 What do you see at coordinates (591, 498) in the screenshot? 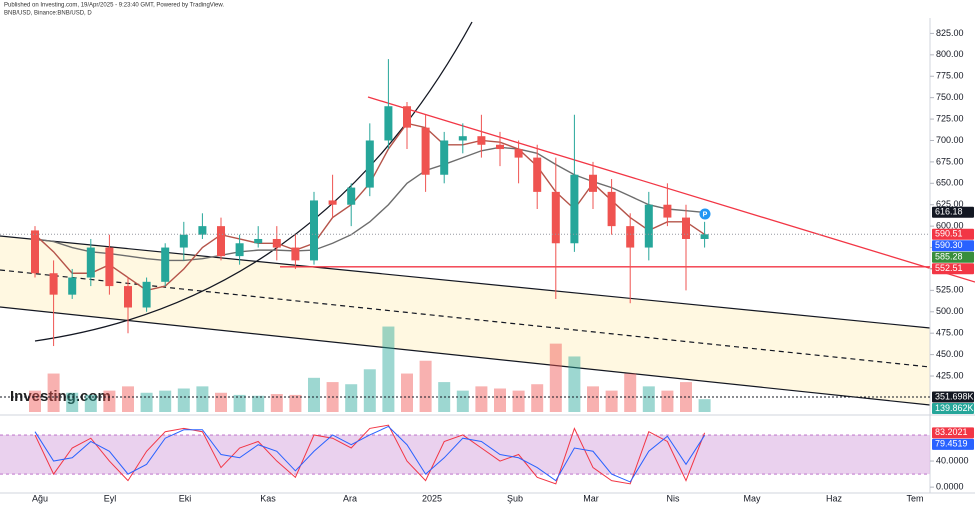
I see `x-tick-label: Mar` at bounding box center [591, 498].